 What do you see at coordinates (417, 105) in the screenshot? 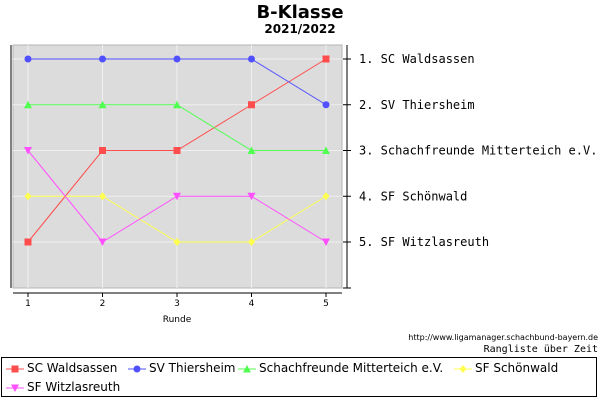
I see `rank-label: 2. SV Thiersheim` at bounding box center [417, 105].